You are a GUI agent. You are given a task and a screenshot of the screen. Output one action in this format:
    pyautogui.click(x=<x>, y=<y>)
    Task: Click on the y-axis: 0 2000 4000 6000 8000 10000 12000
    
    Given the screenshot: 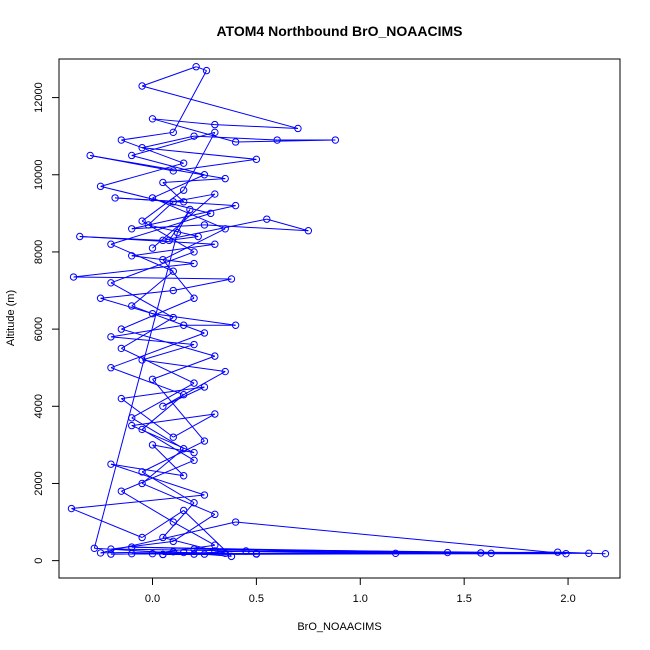 What is the action you would take?
    pyautogui.click(x=46, y=323)
    